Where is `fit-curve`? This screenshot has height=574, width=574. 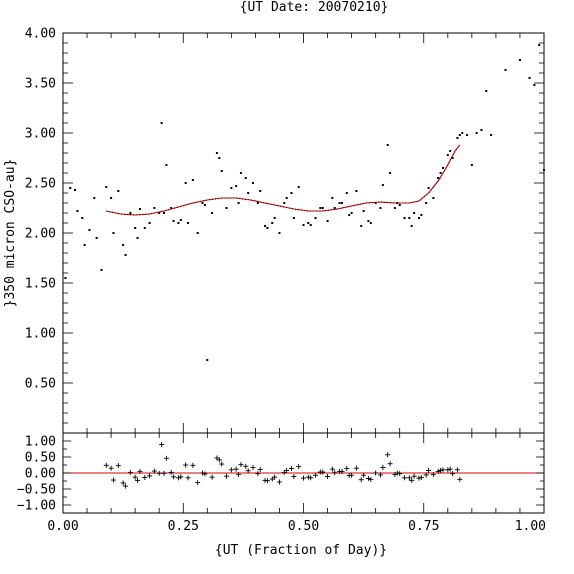
fit-curve is located at coordinates (283, 180).